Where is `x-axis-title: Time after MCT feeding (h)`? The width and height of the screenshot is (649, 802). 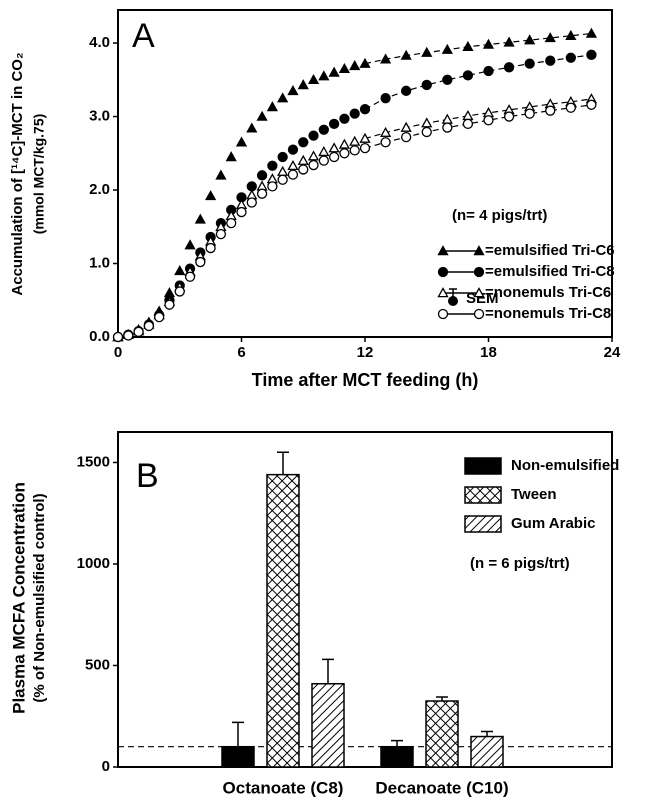
x-axis-title: Time after MCT feeding (h) is located at coordinates (365, 380).